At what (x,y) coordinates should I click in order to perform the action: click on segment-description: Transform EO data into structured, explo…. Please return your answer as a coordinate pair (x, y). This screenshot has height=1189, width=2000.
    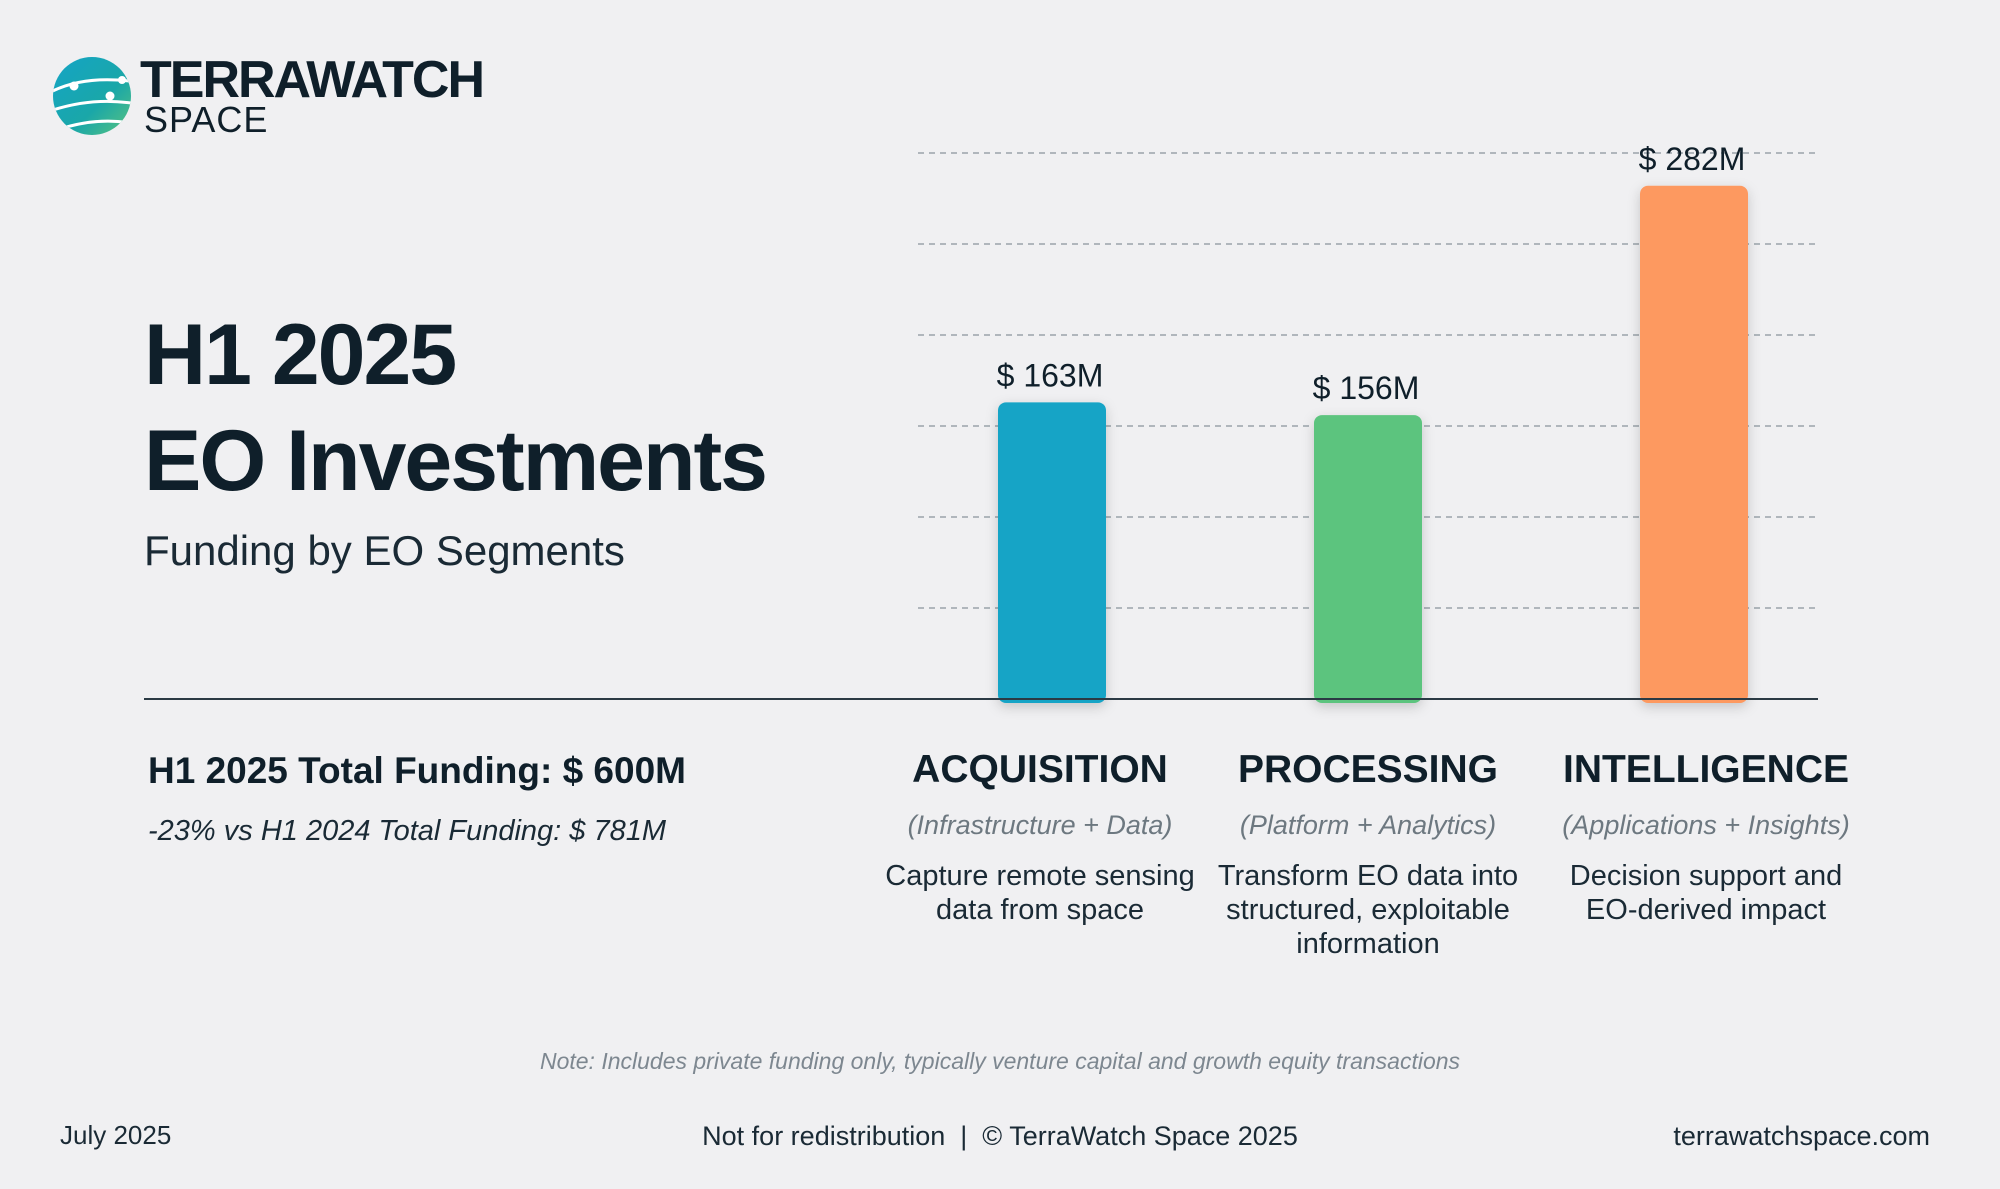
    Looking at the image, I should click on (1368, 910).